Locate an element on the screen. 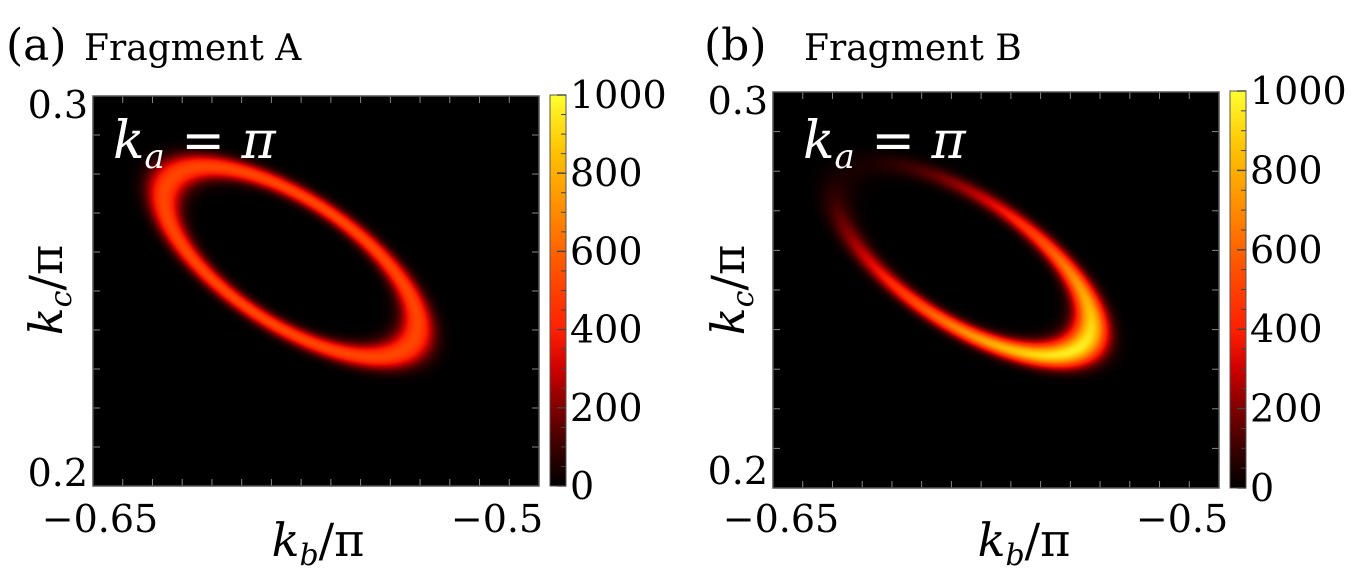 The image size is (1359, 571). panel-b-colorbar-tick-label: 200 is located at coordinates (1286, 409).